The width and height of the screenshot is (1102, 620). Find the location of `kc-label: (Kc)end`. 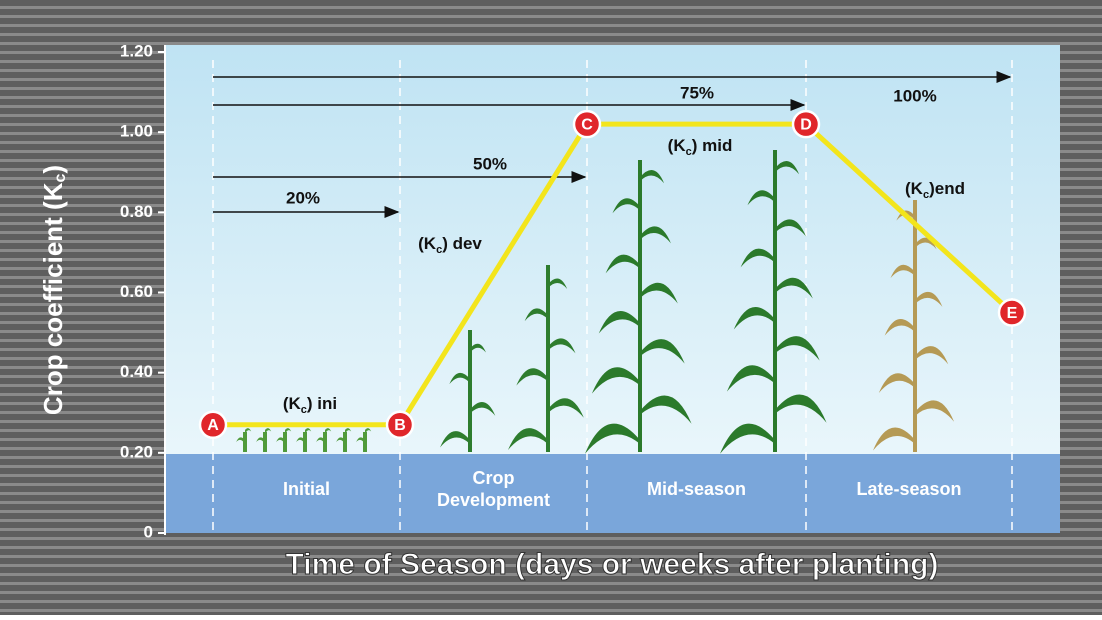

kc-label: (Kc)end is located at coordinates (935, 189).